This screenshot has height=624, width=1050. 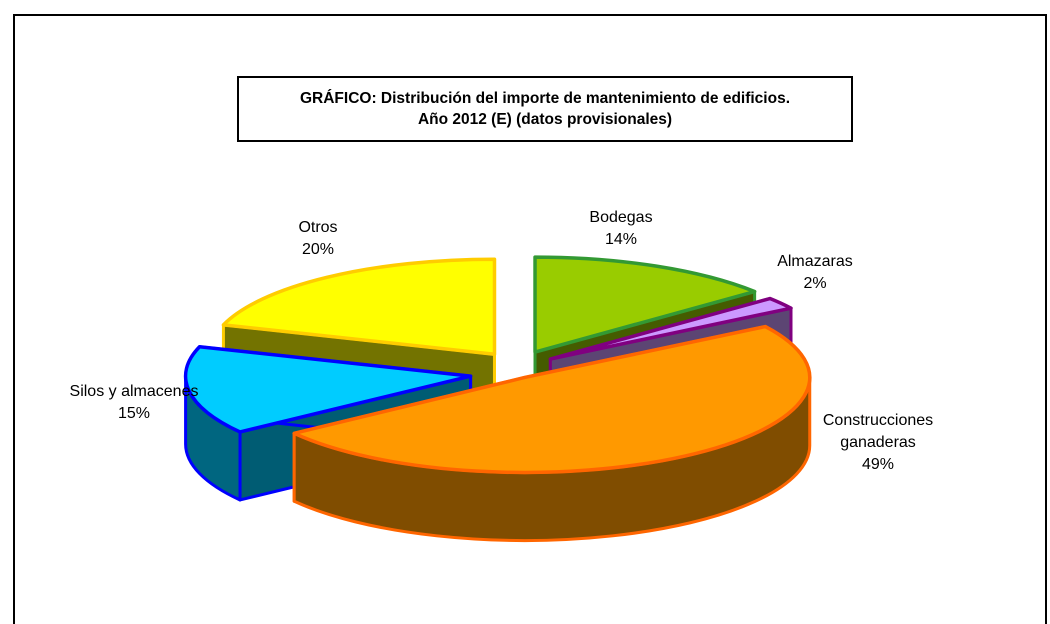 I want to click on chart-title-line2: Año 2012 (E) (datos provisionales), so click(x=545, y=119).